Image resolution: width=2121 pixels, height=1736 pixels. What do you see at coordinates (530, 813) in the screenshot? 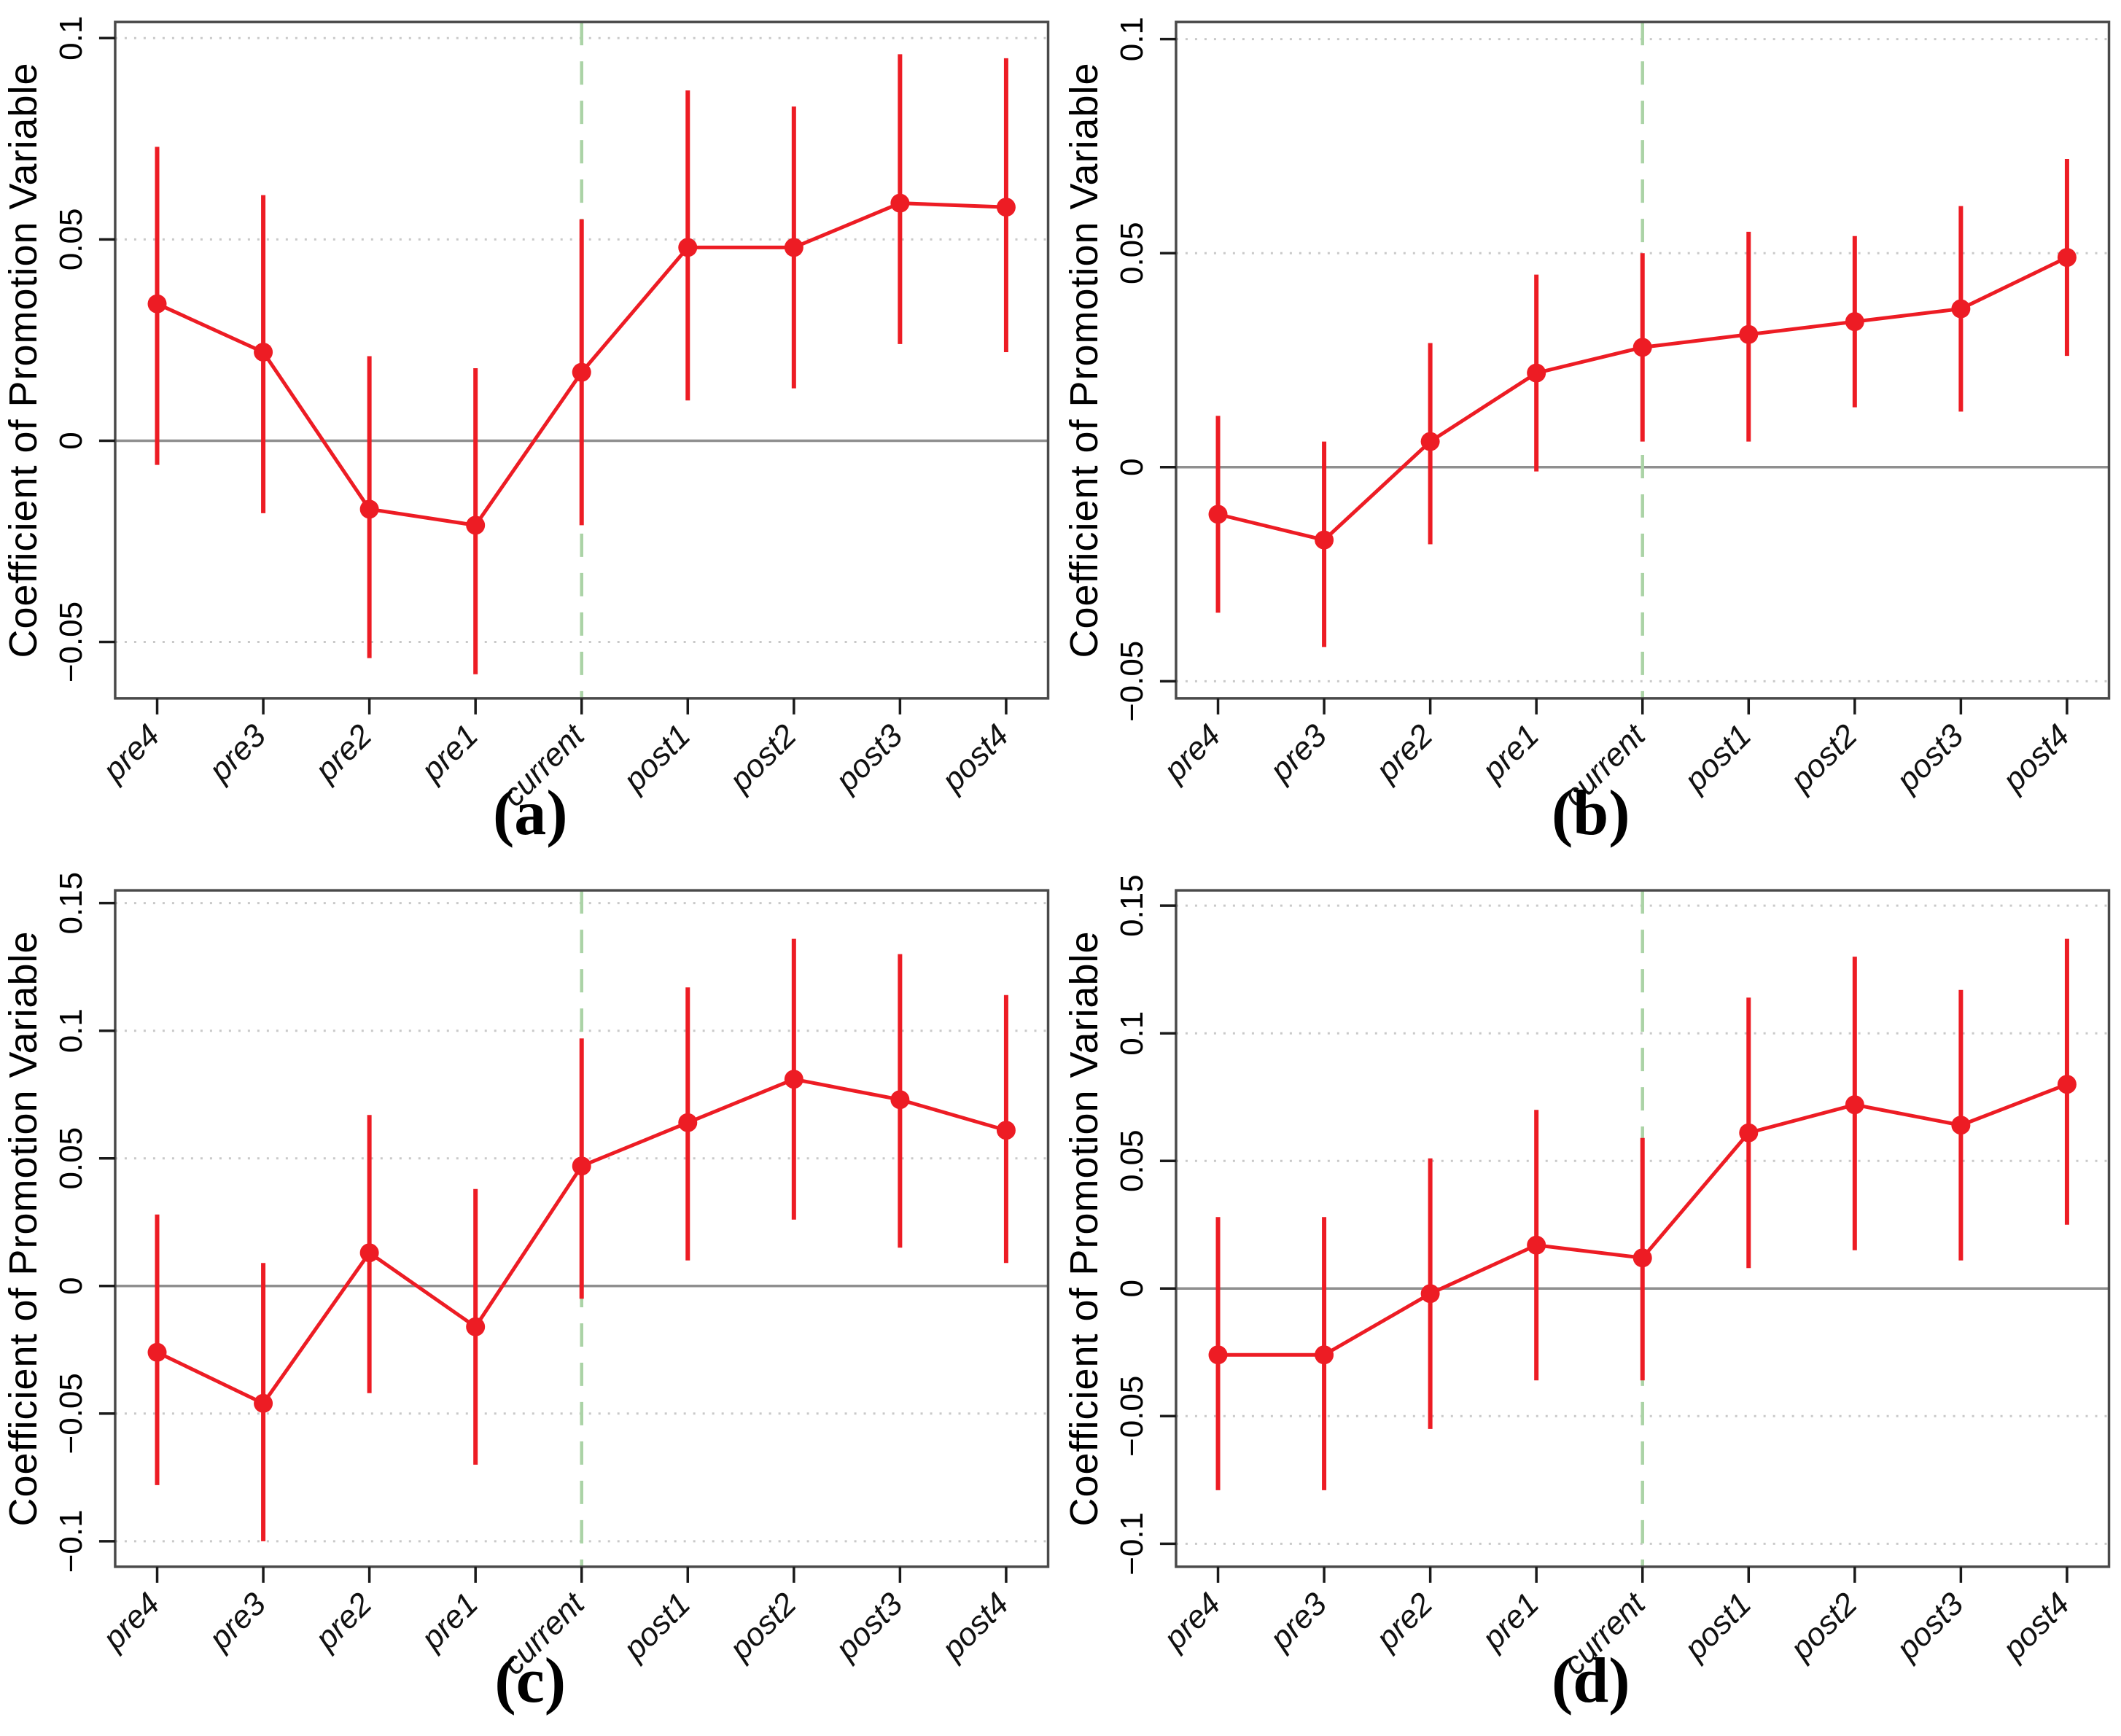
I see `caption-a: (a)` at bounding box center [530, 813].